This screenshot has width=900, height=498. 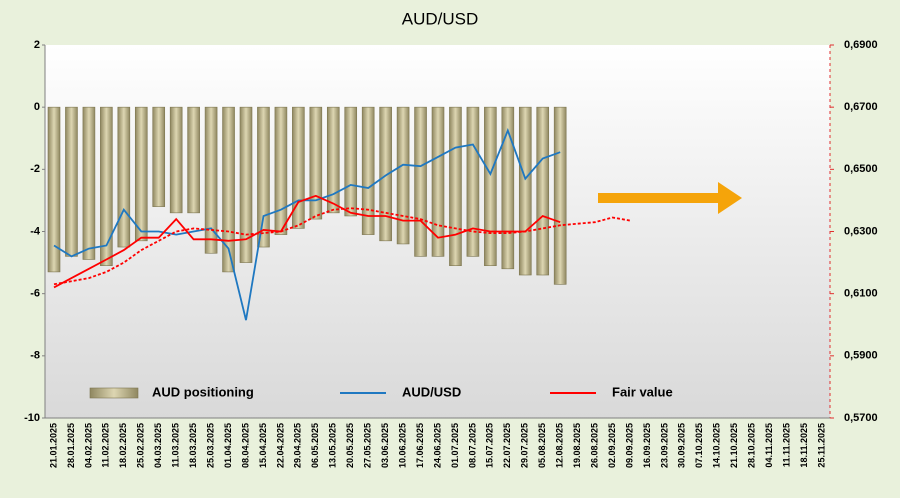 What do you see at coordinates (664, 445) in the screenshot?
I see `x-tick-label: 23.09.2025` at bounding box center [664, 445].